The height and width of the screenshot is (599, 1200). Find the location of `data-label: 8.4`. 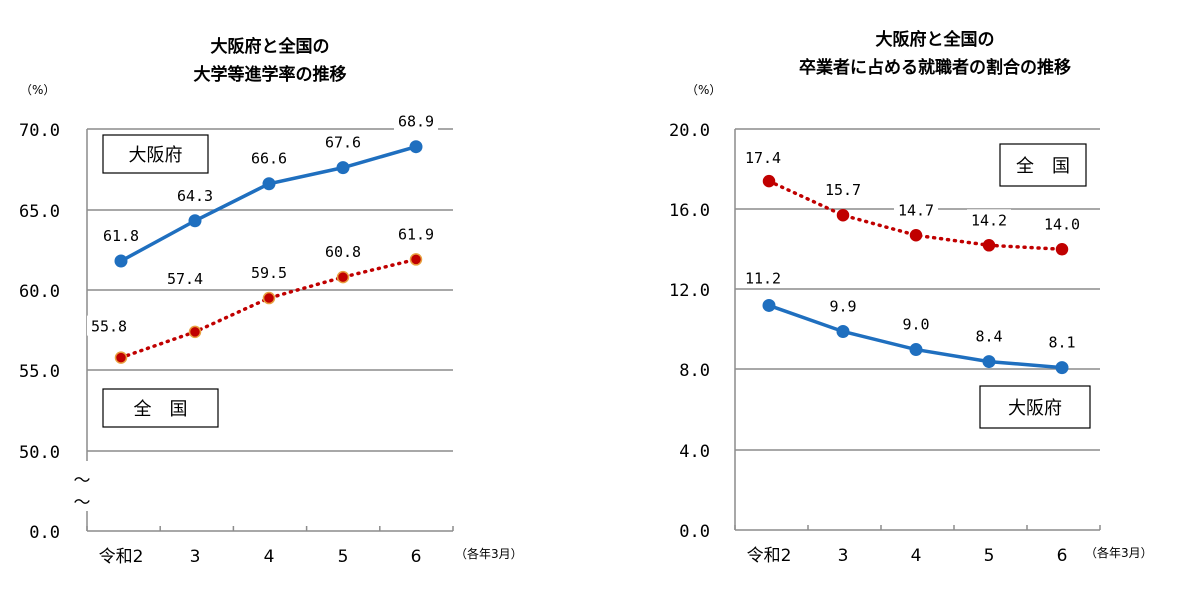

data-label: 8.4 is located at coordinates (988, 337).